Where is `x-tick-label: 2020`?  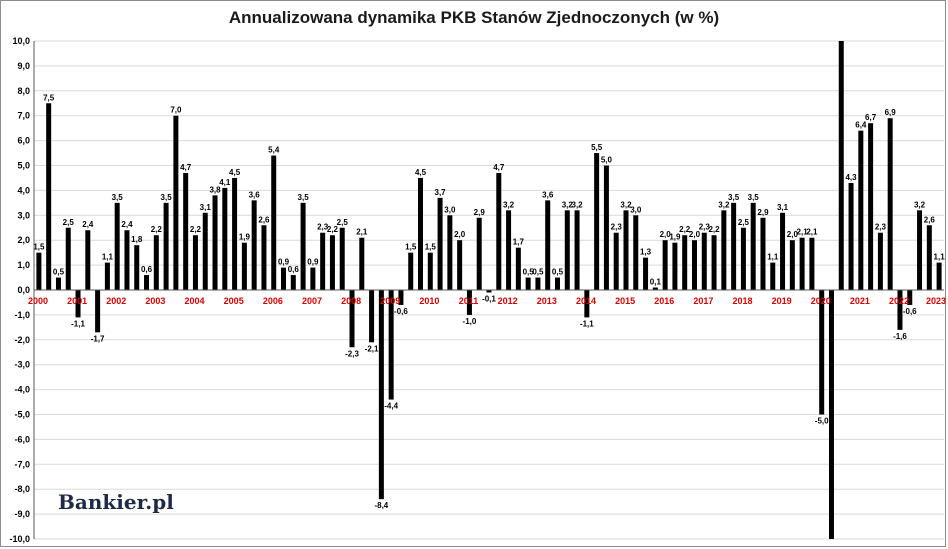 x-tick-label: 2020 is located at coordinates (821, 301).